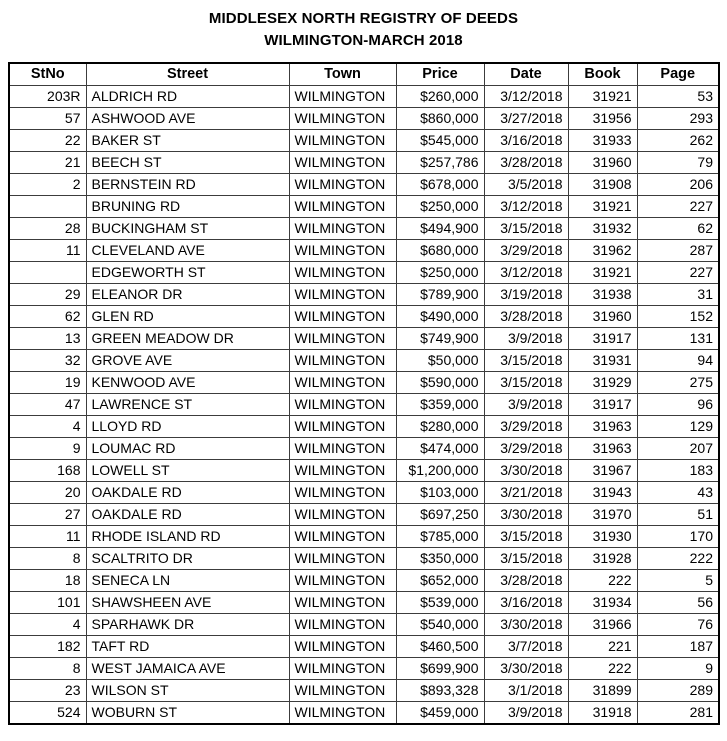  What do you see at coordinates (47, 580) in the screenshot?
I see `cell-stno: 18` at bounding box center [47, 580].